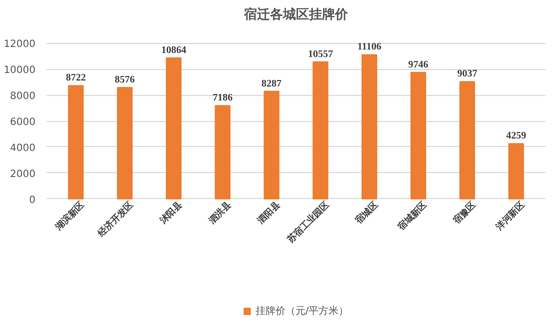 The image size is (555, 324). I want to click on data-label: 8576, so click(124, 80).